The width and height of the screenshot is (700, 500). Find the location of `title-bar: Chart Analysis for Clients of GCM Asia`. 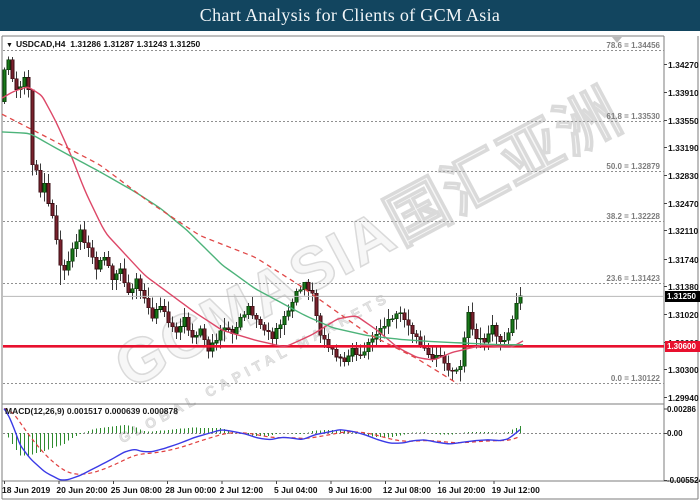

title-bar: Chart Analysis for Clients of GCM Asia is located at coordinates (350, 15).